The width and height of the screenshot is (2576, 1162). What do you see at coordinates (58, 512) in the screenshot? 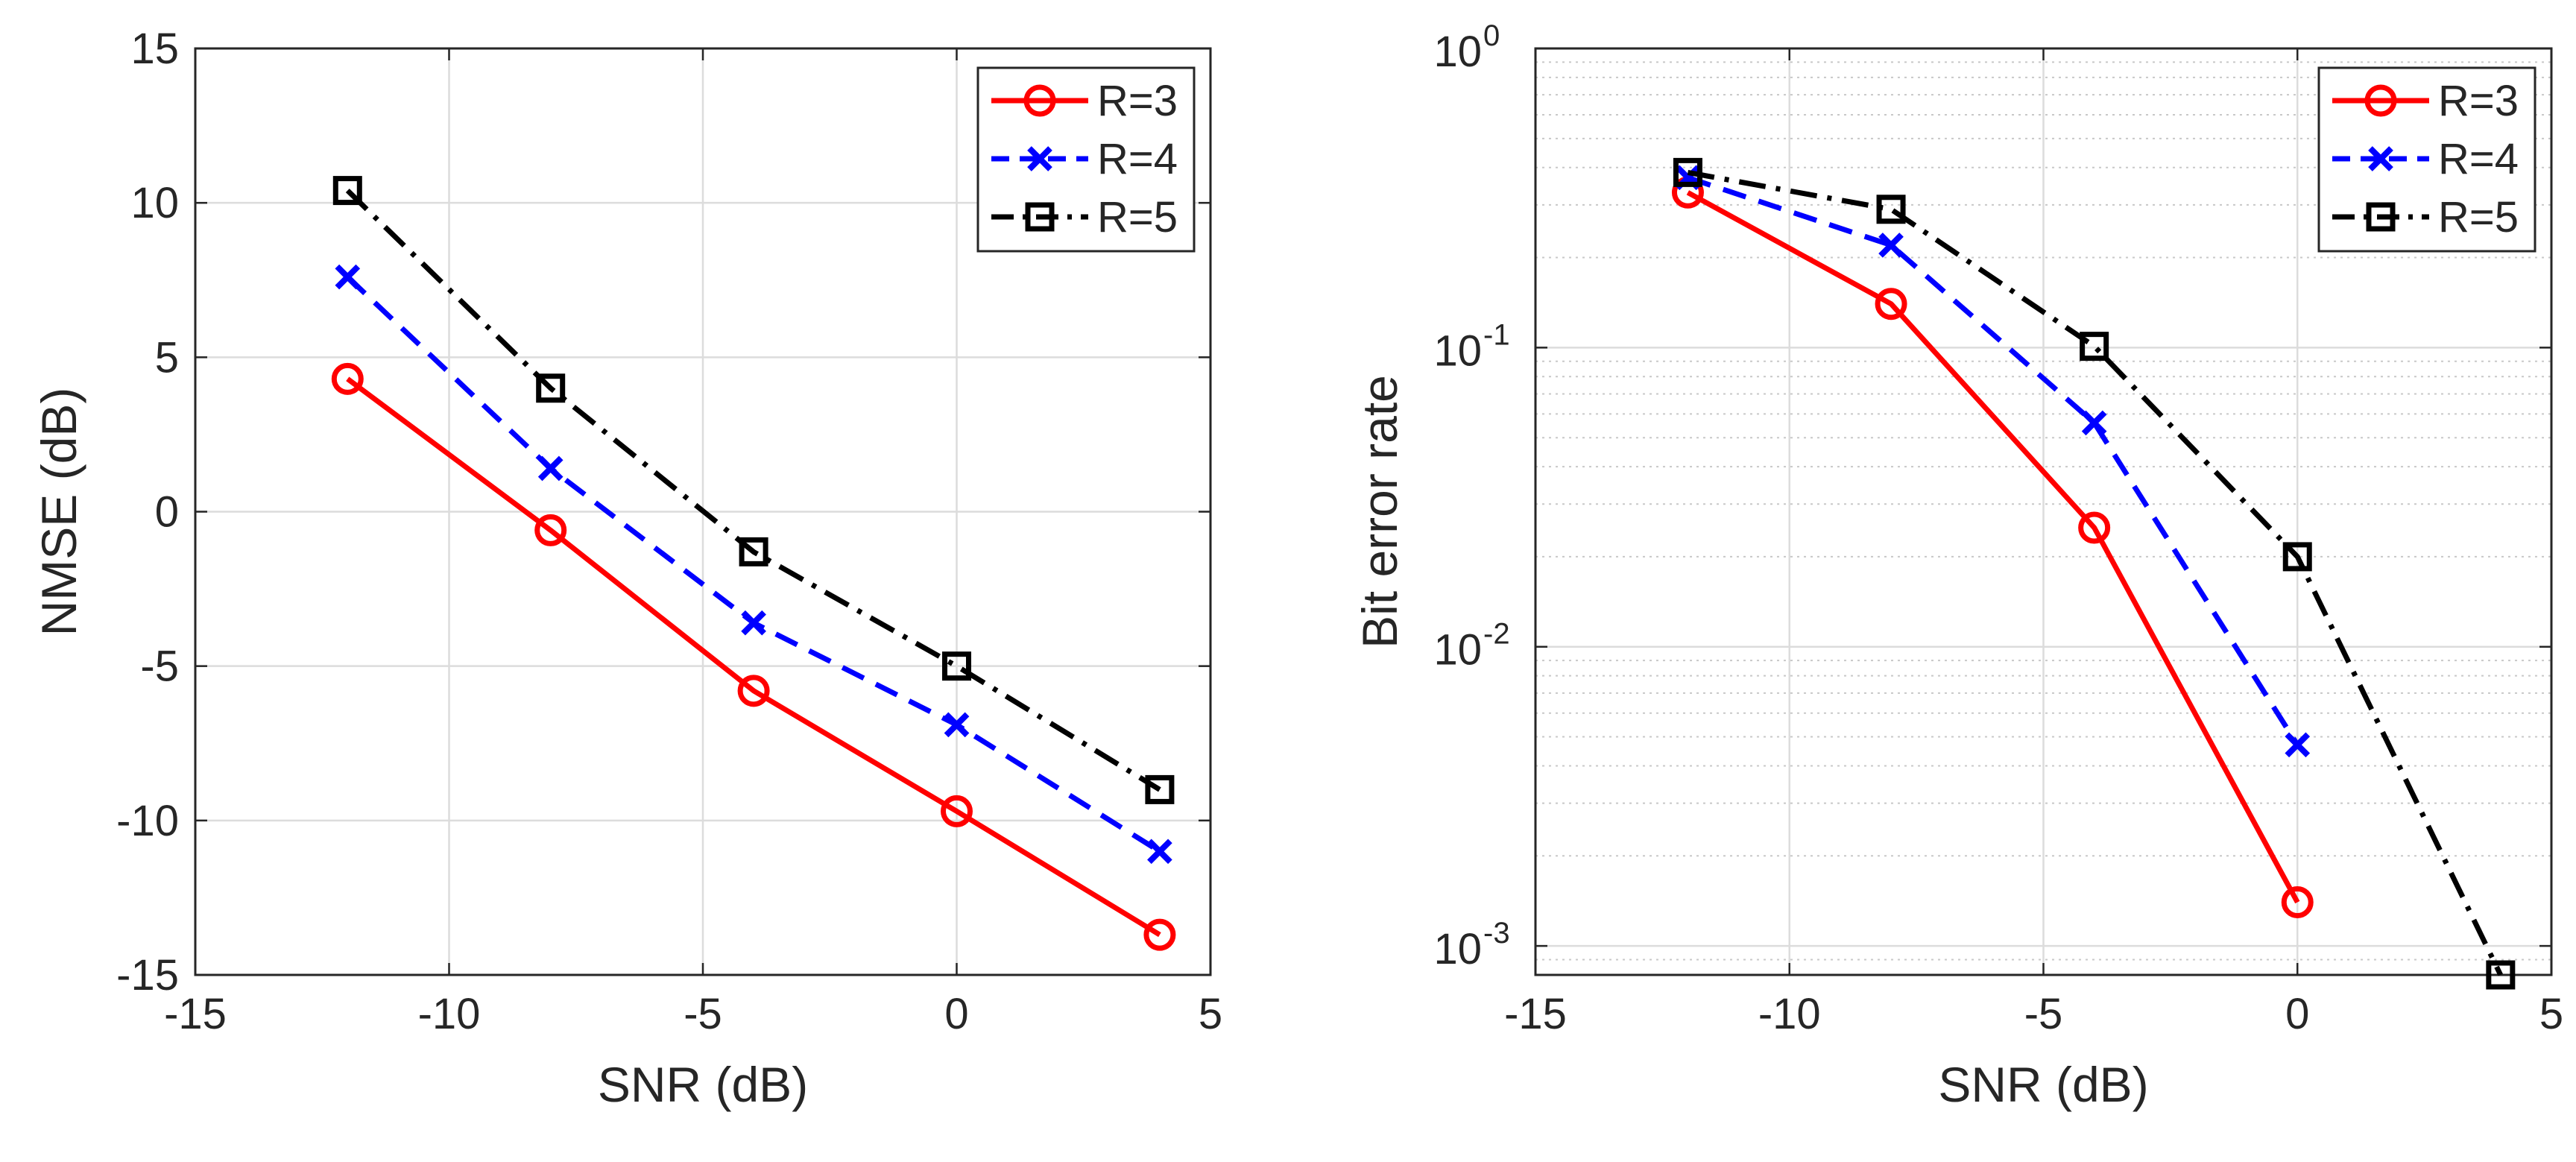
I see `y-axis-label: NMSE (dB)` at bounding box center [58, 512].